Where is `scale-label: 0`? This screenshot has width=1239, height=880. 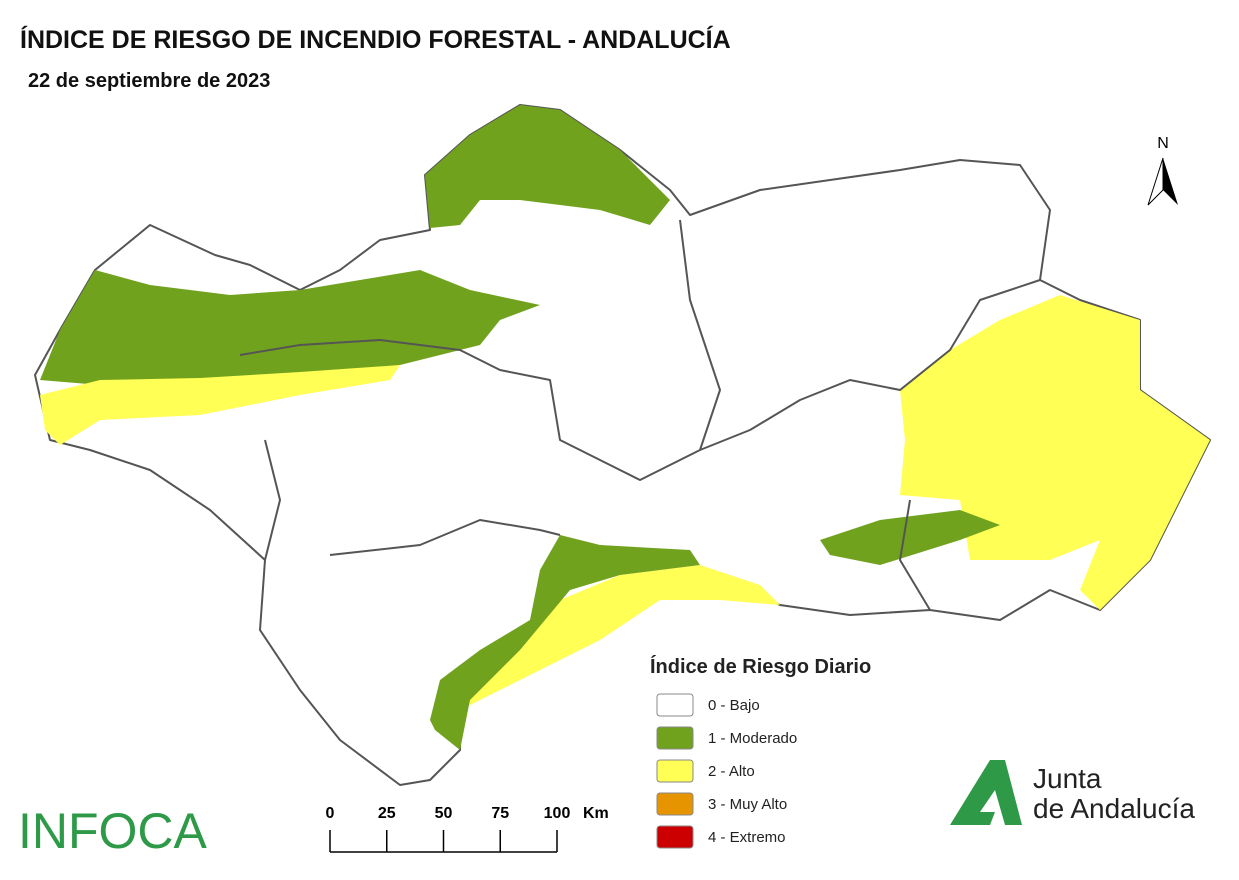 scale-label: 0 is located at coordinates (330, 813).